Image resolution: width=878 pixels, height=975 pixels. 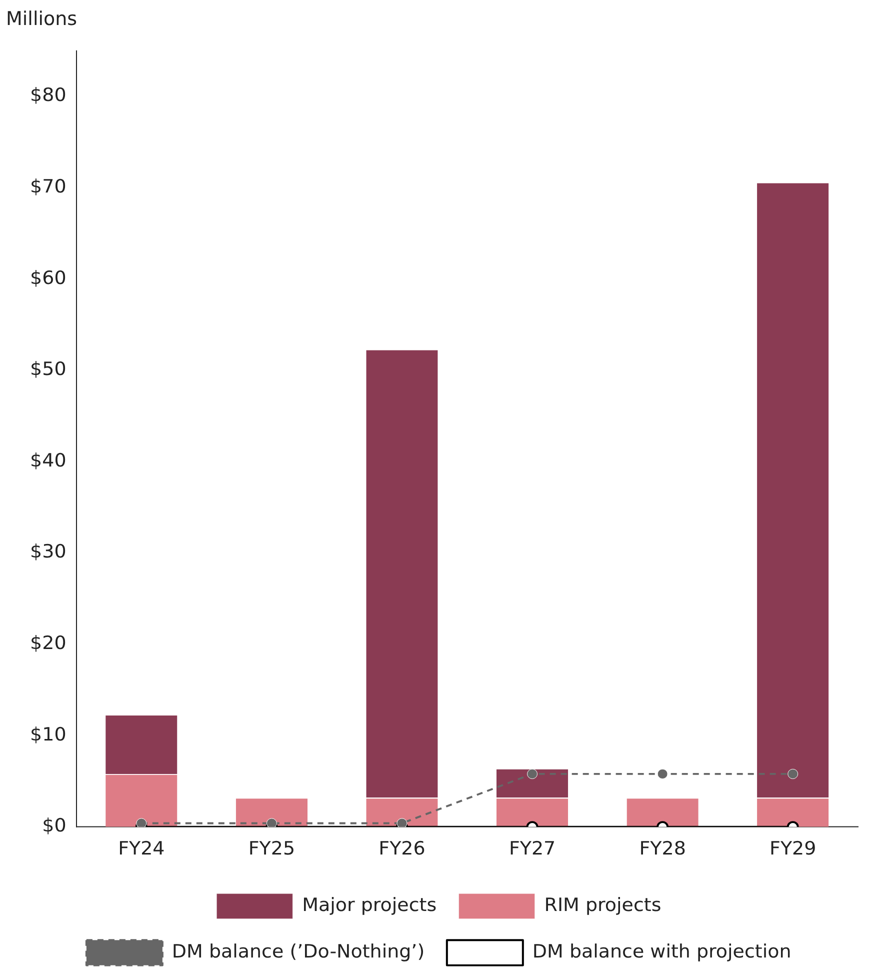 What do you see at coordinates (402, 849) in the screenshot?
I see `x-tick-label: FY26` at bounding box center [402, 849].